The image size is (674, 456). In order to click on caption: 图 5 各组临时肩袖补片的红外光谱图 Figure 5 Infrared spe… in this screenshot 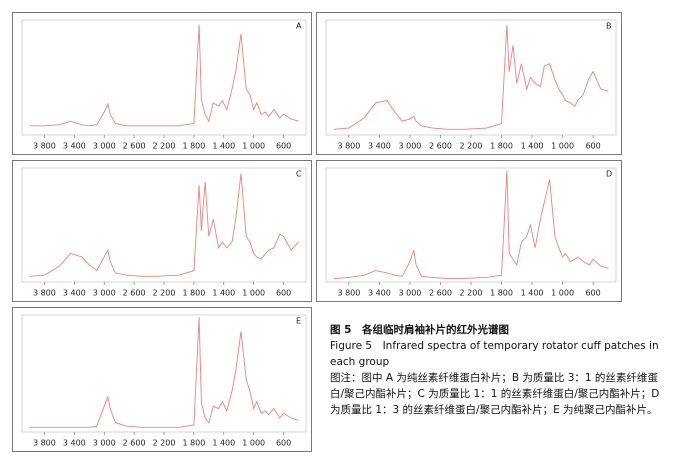, I will do `click(498, 370)`.